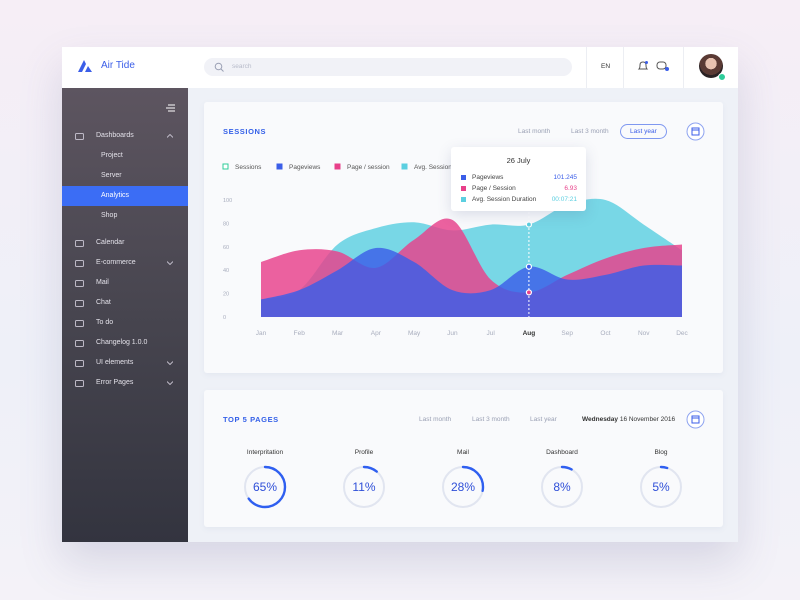 The width and height of the screenshot is (800, 600). Describe the element at coordinates (171, 108) in the screenshot. I see `menu-toggle` at that location.